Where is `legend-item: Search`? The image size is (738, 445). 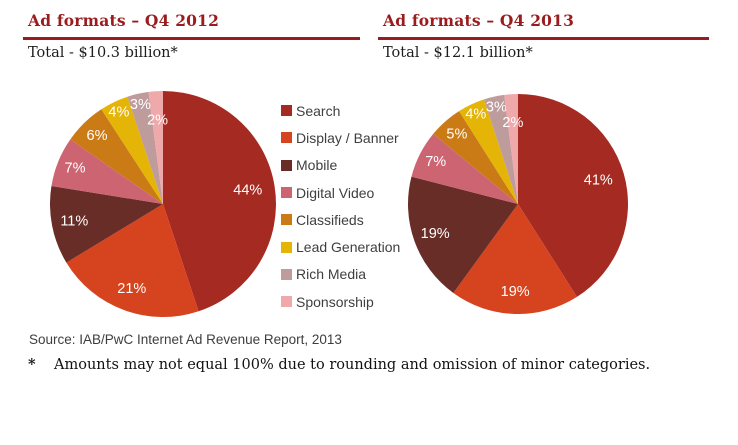
legend-item: Search is located at coordinates (340, 110).